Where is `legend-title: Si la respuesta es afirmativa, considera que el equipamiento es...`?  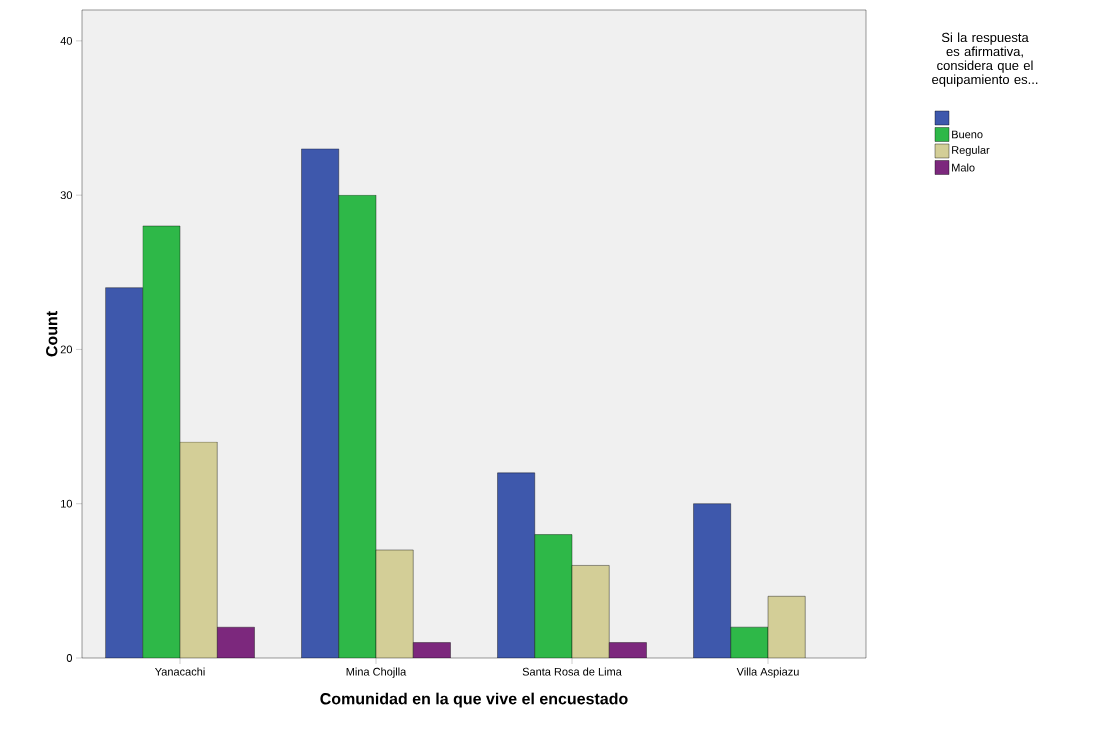
legend-title: Si la respuesta es afirmativa, considera que el equipamiento es... is located at coordinates (985, 59).